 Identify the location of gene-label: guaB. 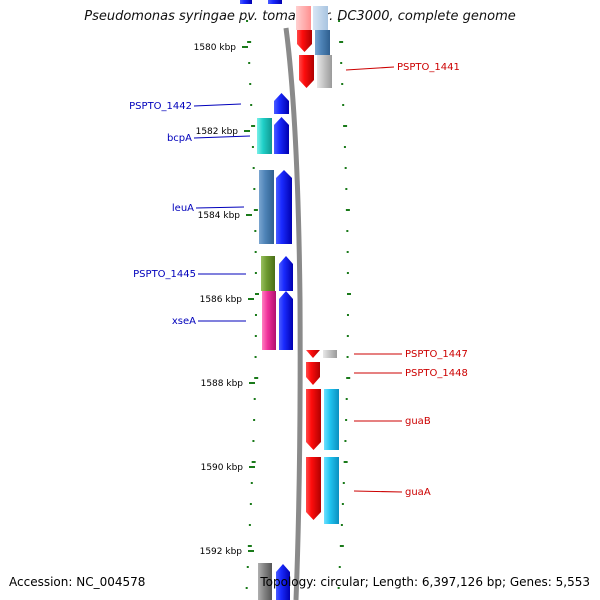
(418, 421).